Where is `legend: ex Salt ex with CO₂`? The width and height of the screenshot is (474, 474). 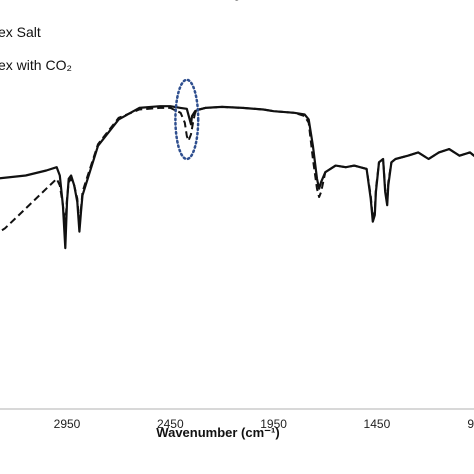 legend: ex Salt ex with CO₂ is located at coordinates (36, 48).